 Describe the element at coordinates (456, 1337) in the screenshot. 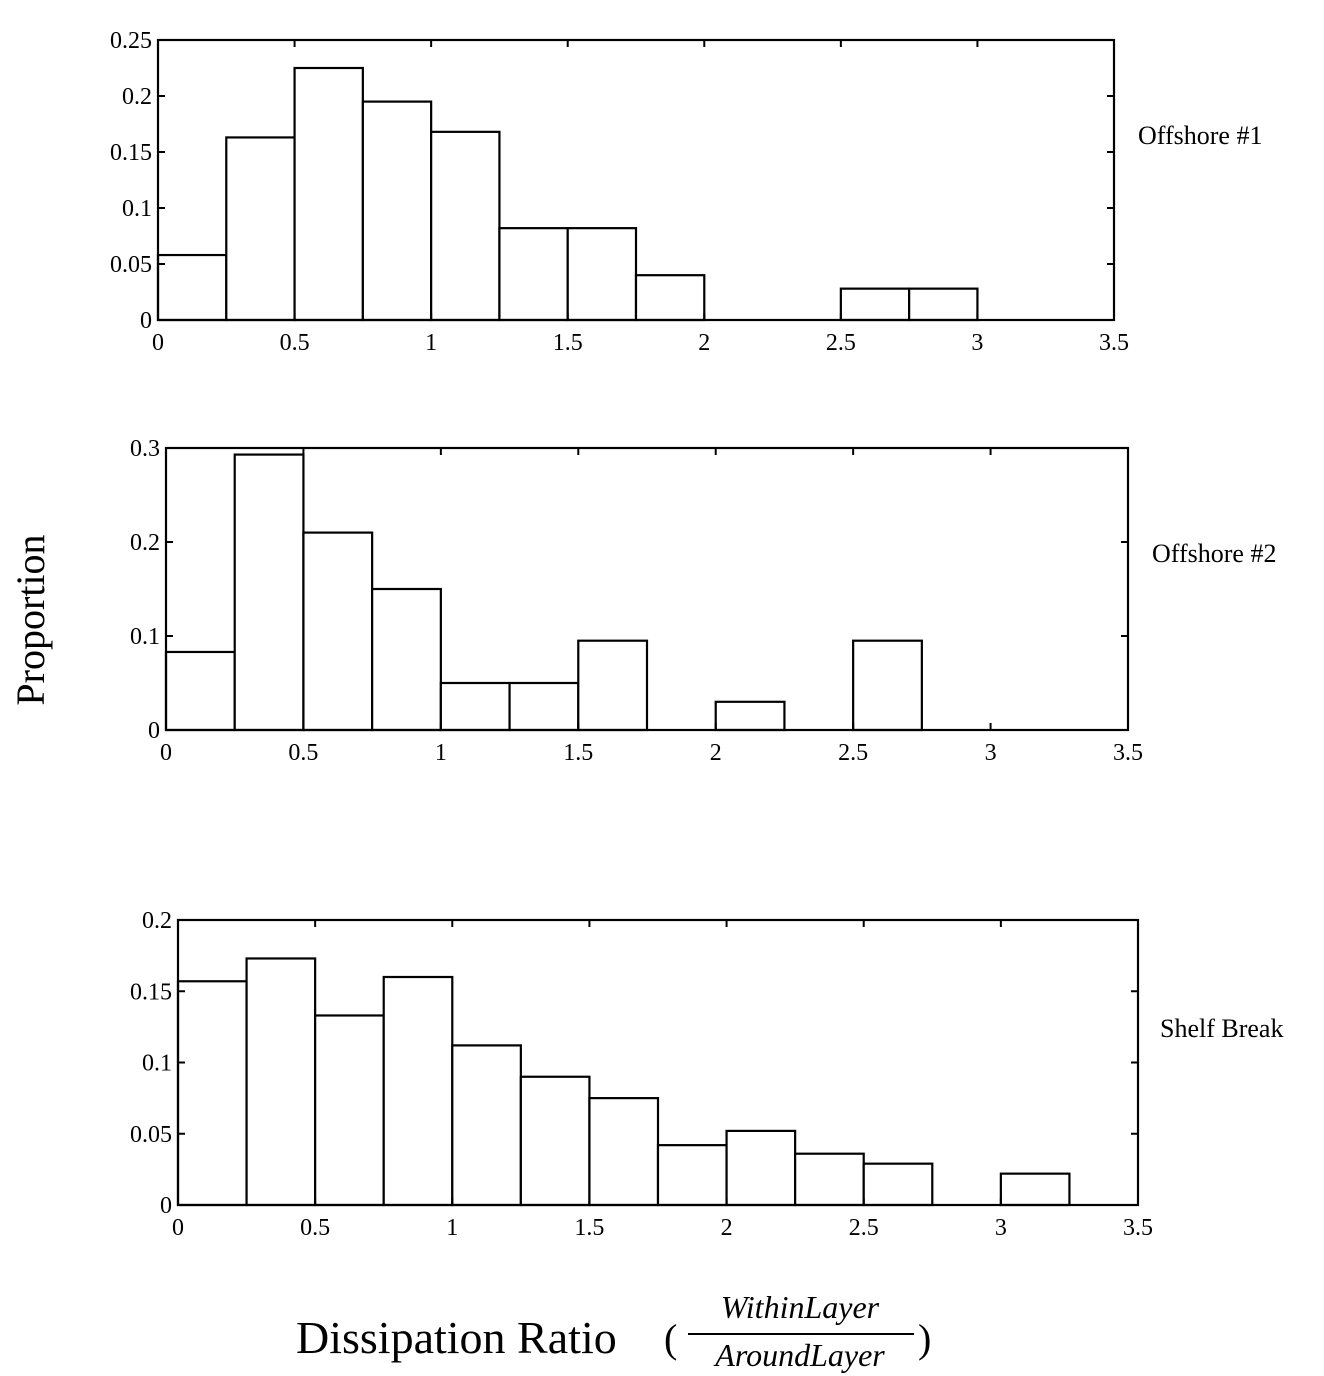

I see `x-axis-label-text: Dissipation Ratio` at that location.